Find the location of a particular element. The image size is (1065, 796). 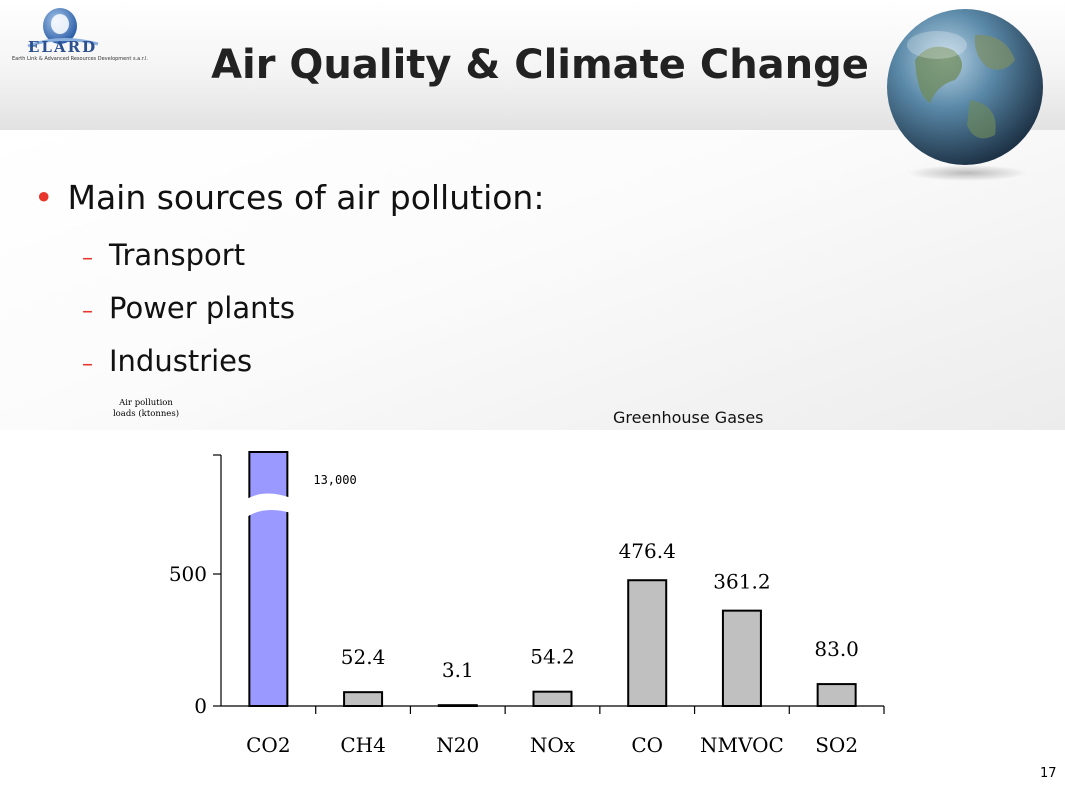

value-label: 476.4 is located at coordinates (647, 551).